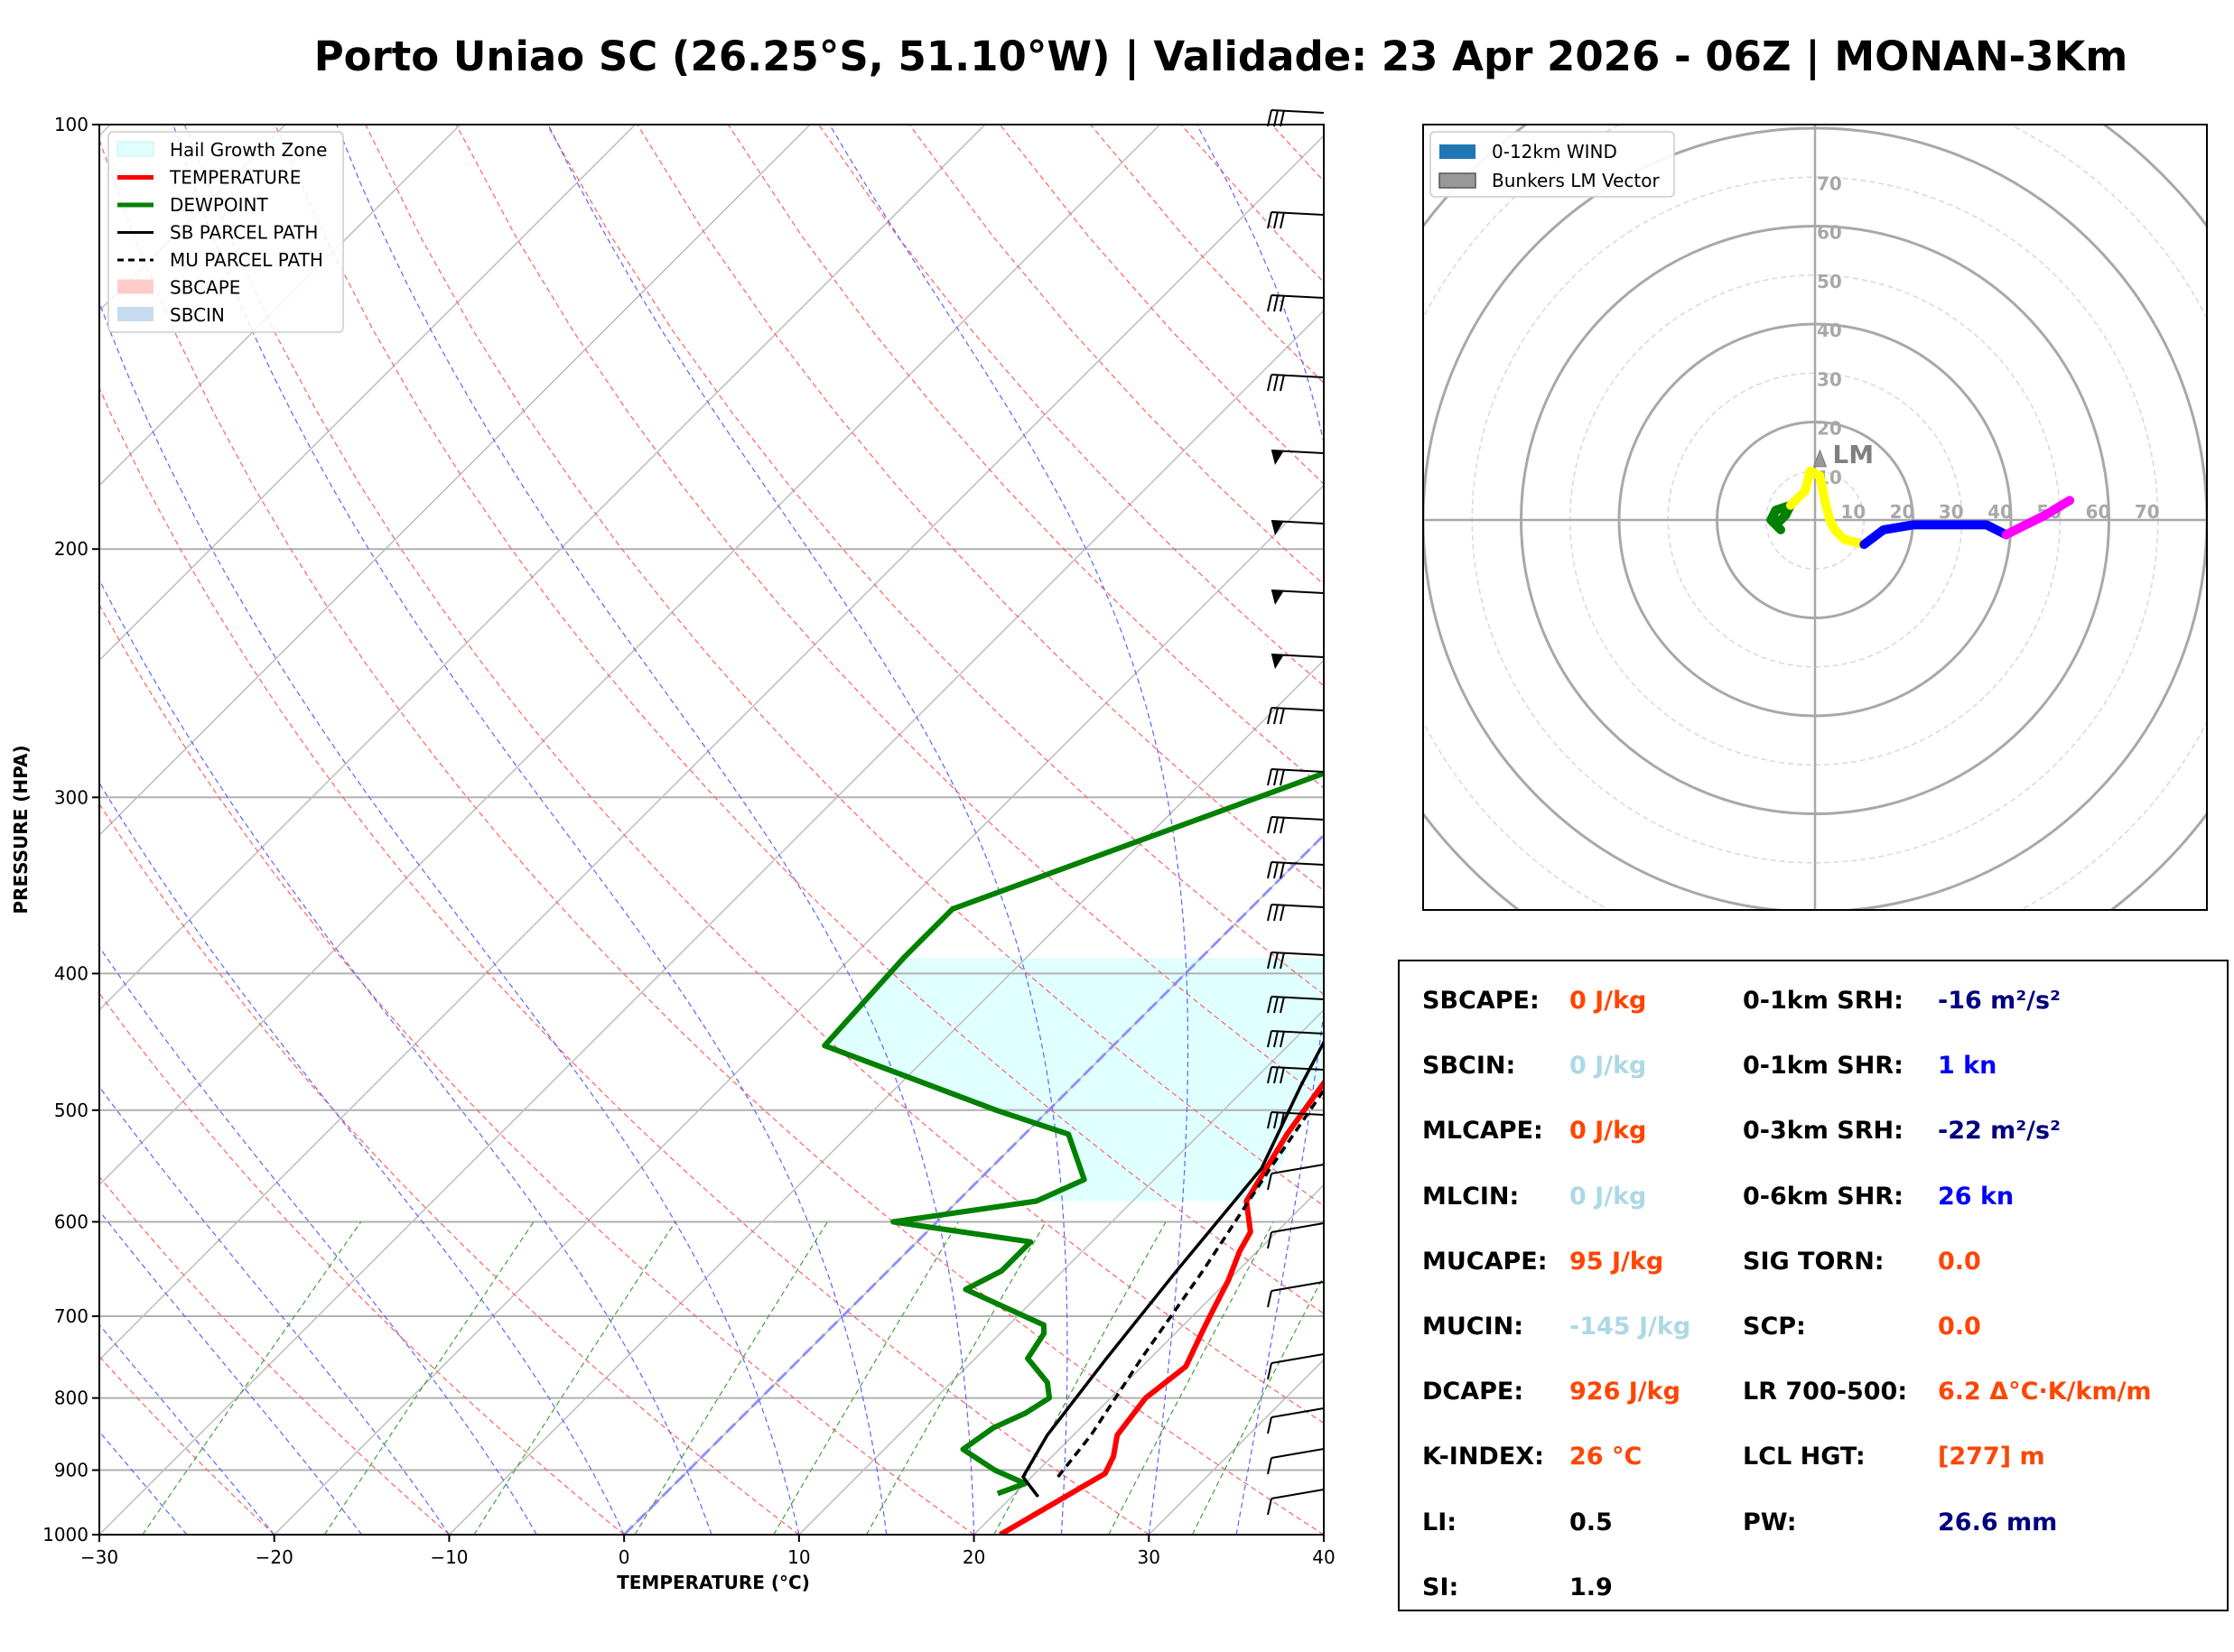 This screenshot has height=1652, width=2234. Describe the element at coordinates (1935, 535) in the screenshot. I see `hodograph-segment-3-6km` at that location.